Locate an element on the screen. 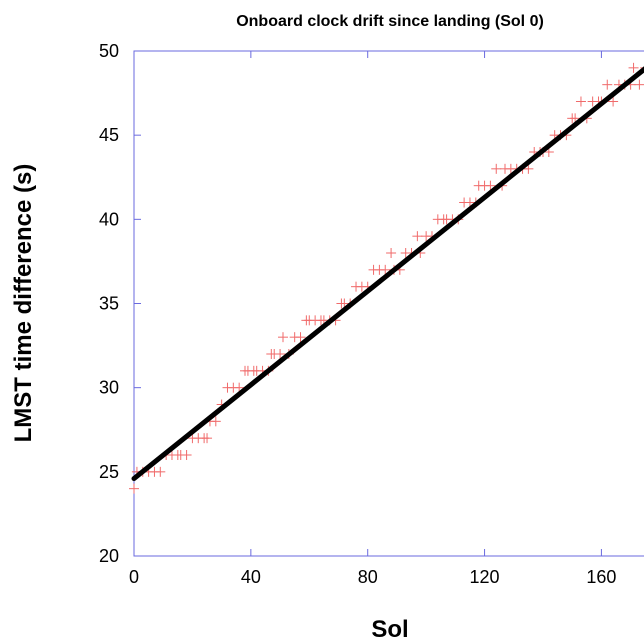 The image size is (644, 640). y-tick-label: 50 is located at coordinates (109, 51).